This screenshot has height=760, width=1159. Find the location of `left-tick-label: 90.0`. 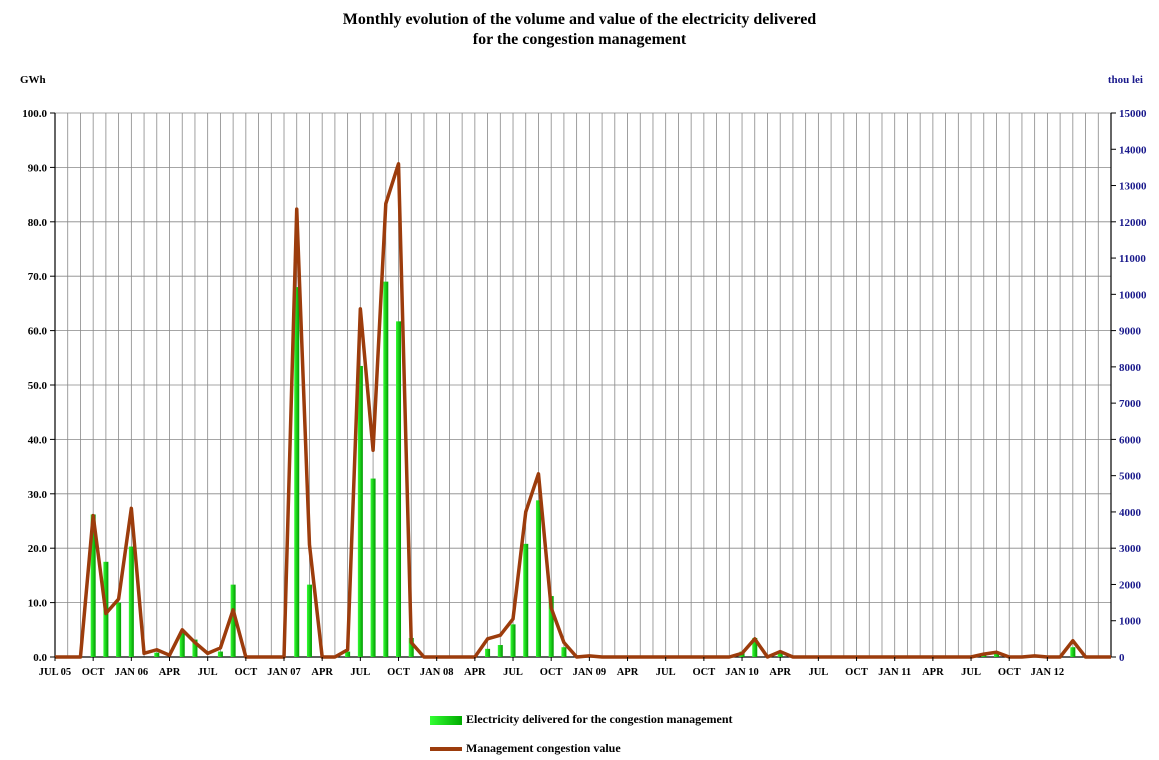

left-tick-label: 90.0 is located at coordinates (38, 168).